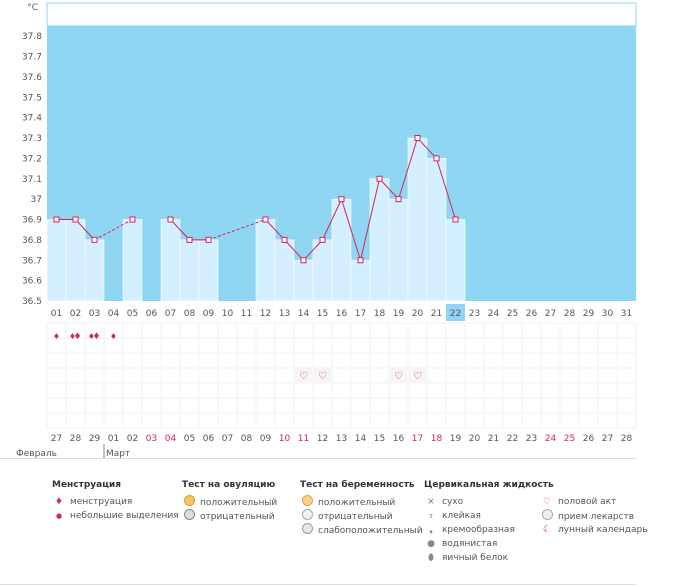 The height and width of the screenshot is (587, 675). Describe the element at coordinates (247, 439) in the screenshot. I see `cycle-day-label: 08` at that location.